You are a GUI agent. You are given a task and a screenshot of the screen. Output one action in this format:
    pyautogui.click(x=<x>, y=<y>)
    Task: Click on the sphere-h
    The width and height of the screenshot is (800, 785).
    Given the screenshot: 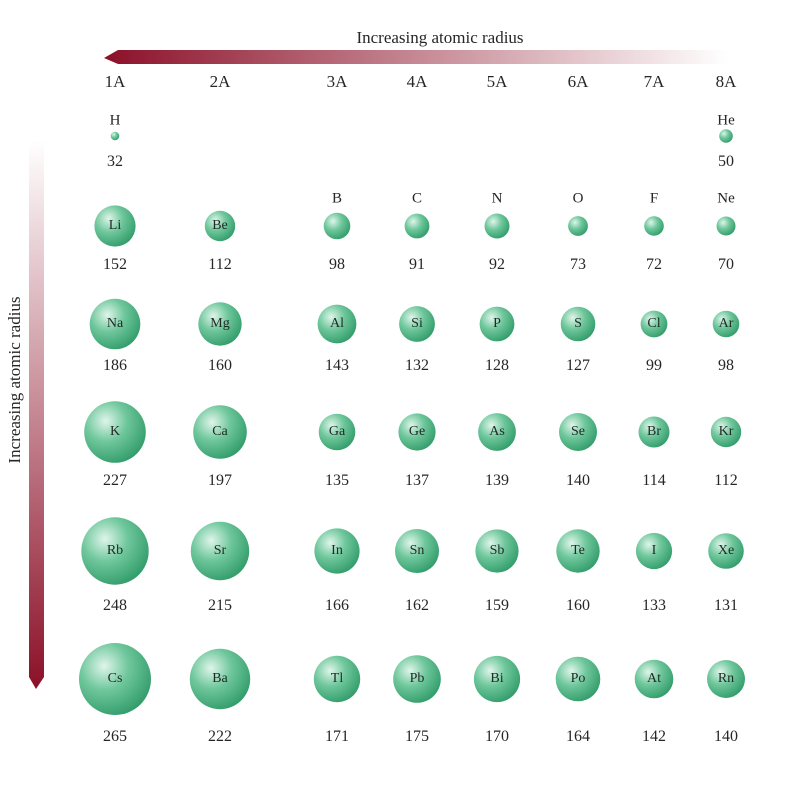 What is the action you would take?
    pyautogui.click(x=115, y=136)
    